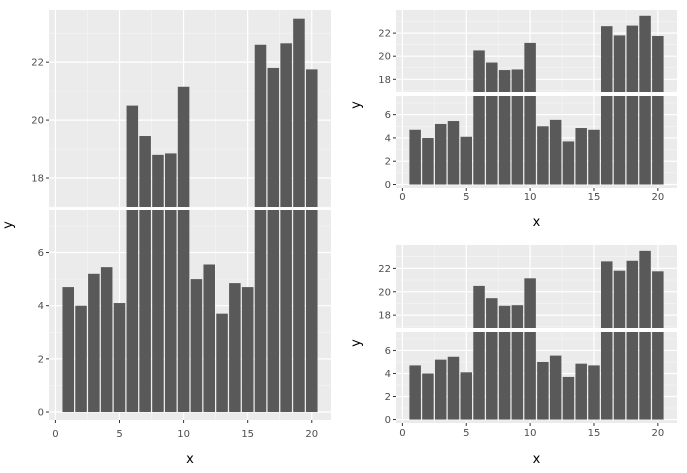  I want to click on x-tick-label: 0, so click(402, 197).